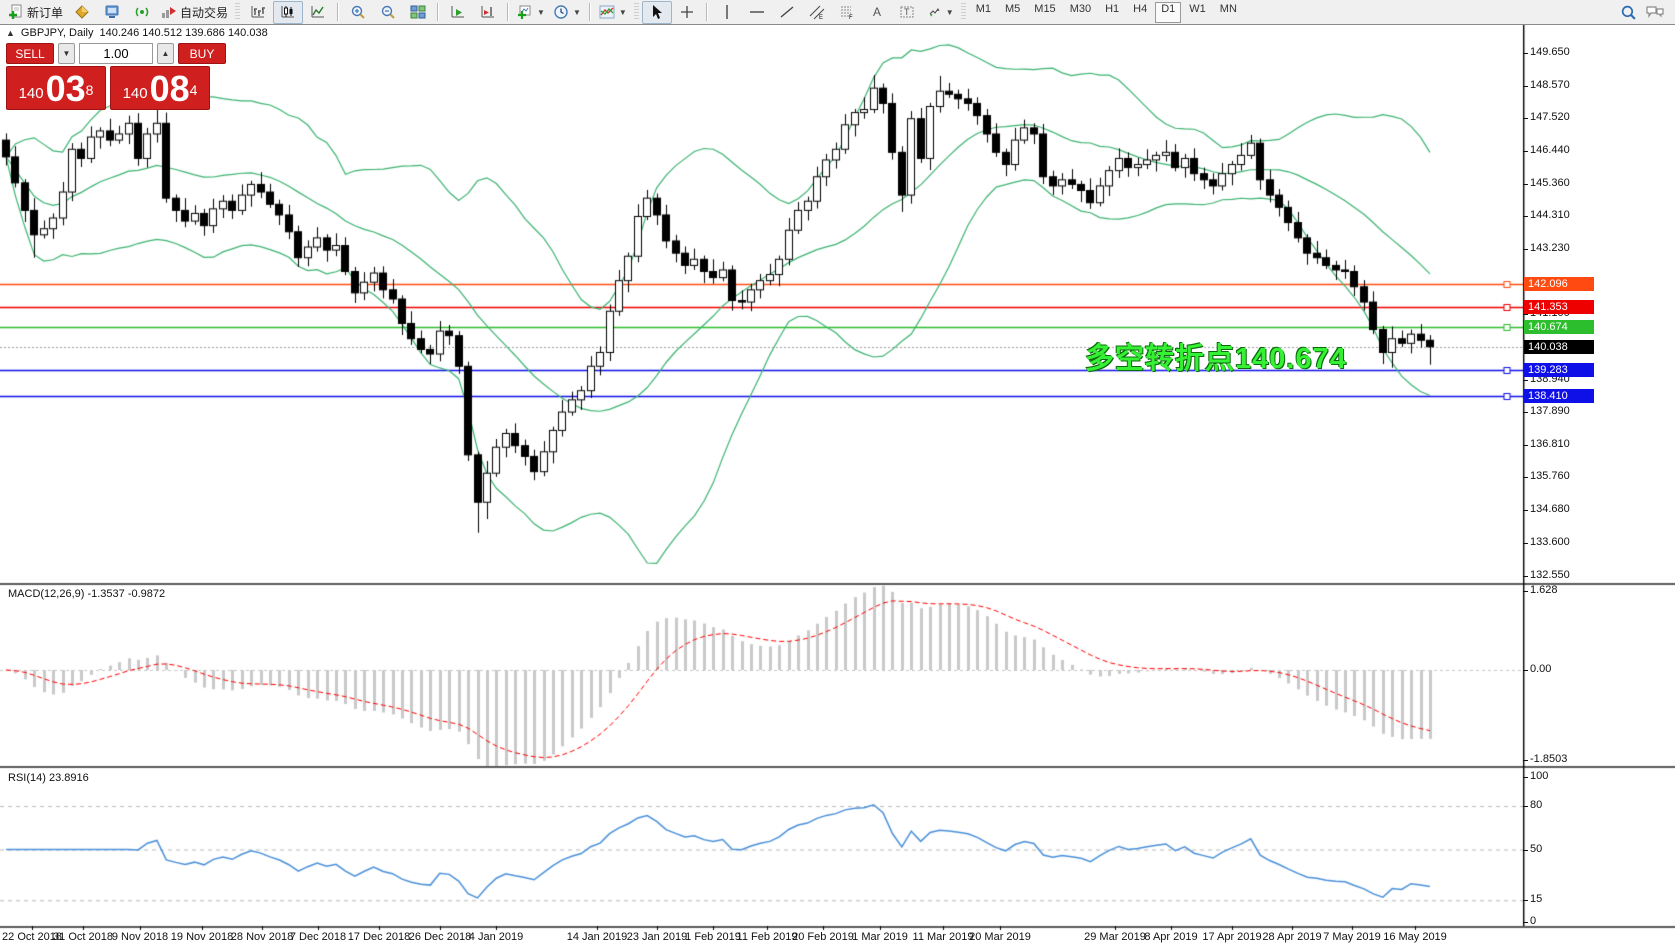 This screenshot has width=1675, height=950. I want to click on zoom-in-button, so click(358, 12).